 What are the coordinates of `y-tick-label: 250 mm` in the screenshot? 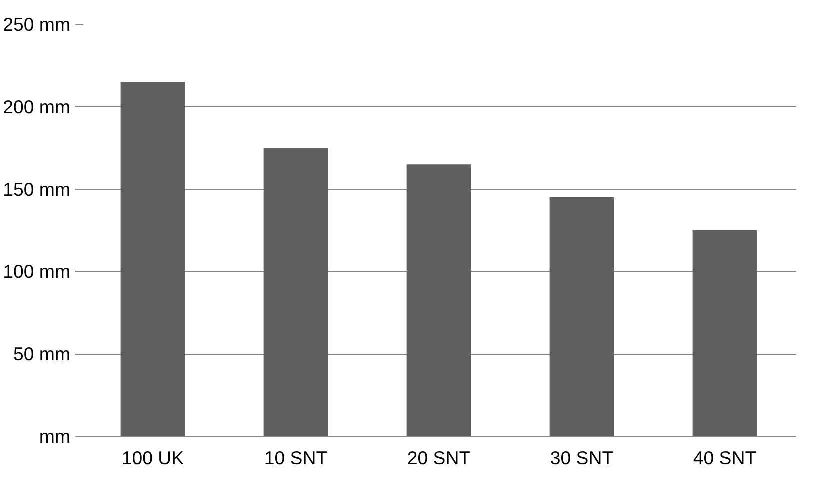 It's located at (37, 24).